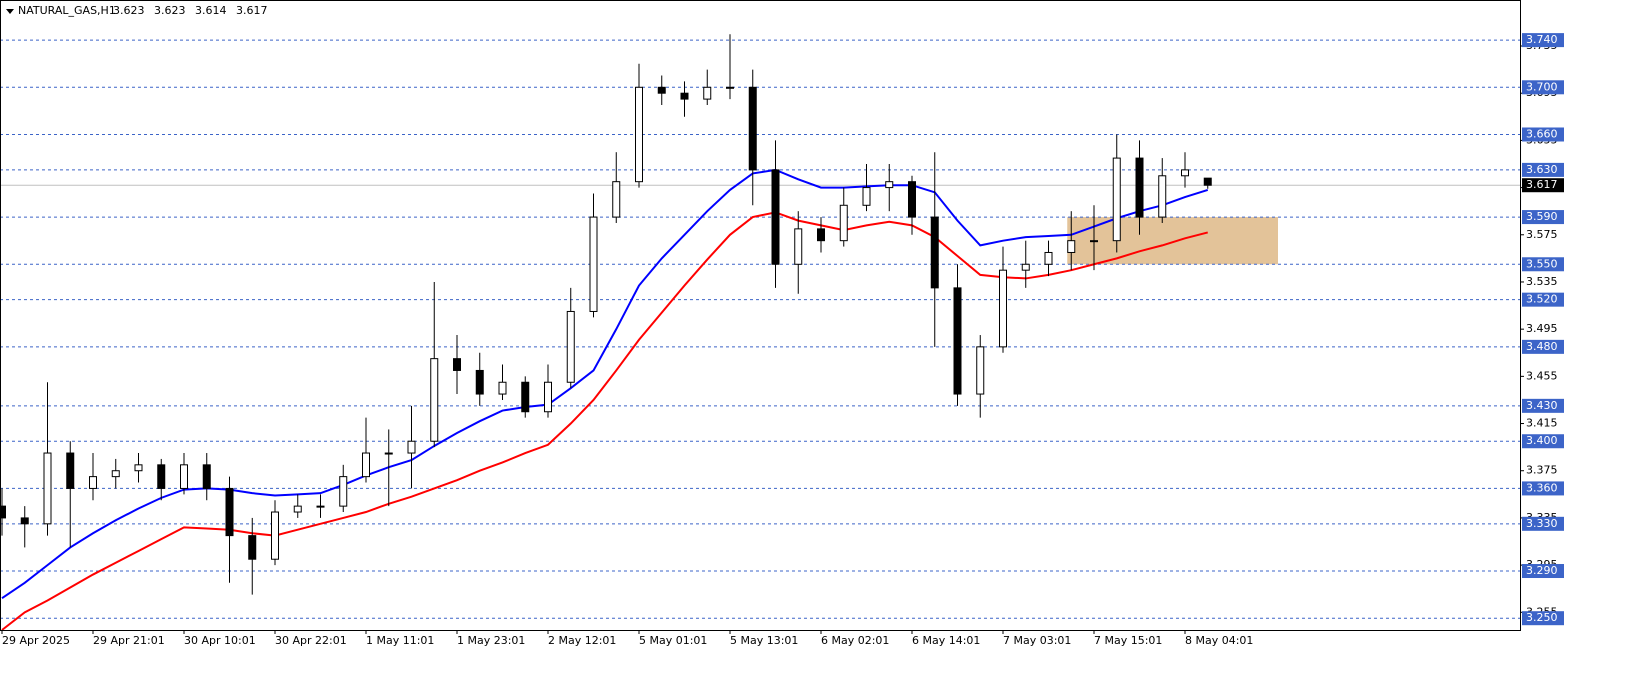 This screenshot has height=686, width=1651. What do you see at coordinates (1542, 423) in the screenshot?
I see `y-tick-label: 3.415` at bounding box center [1542, 423].